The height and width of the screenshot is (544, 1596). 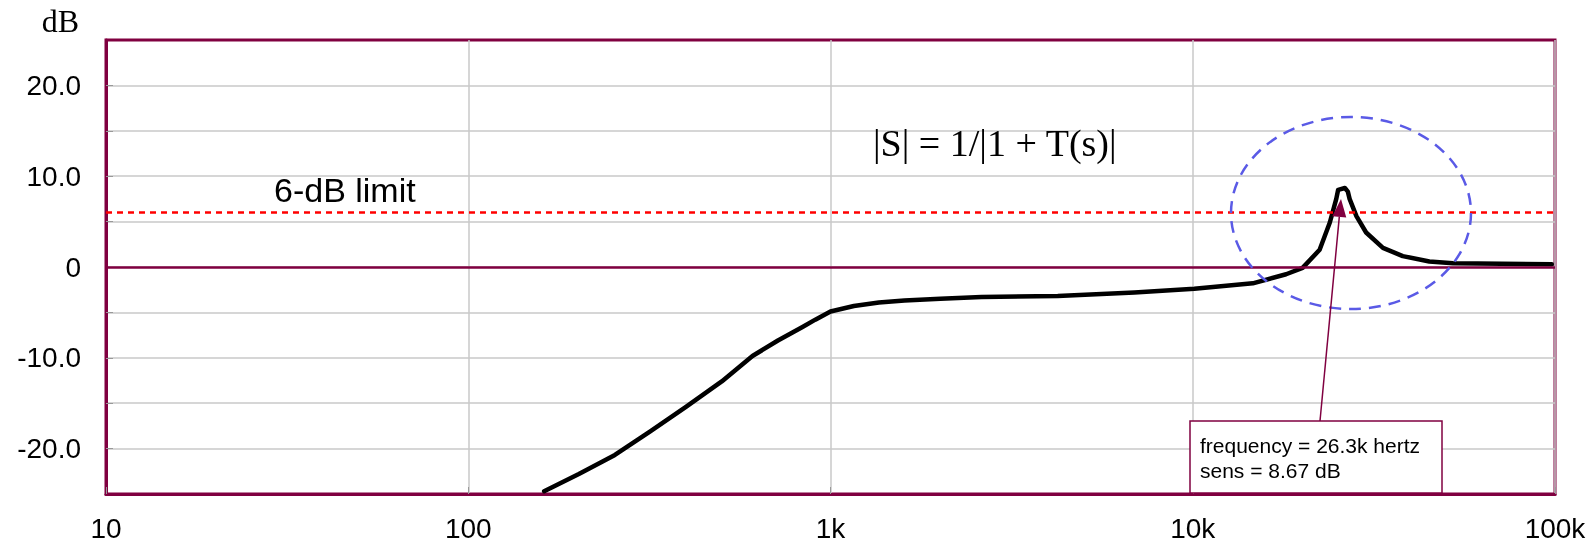 What do you see at coordinates (49, 449) in the screenshot?
I see `y-tick-label: -20.0` at bounding box center [49, 449].